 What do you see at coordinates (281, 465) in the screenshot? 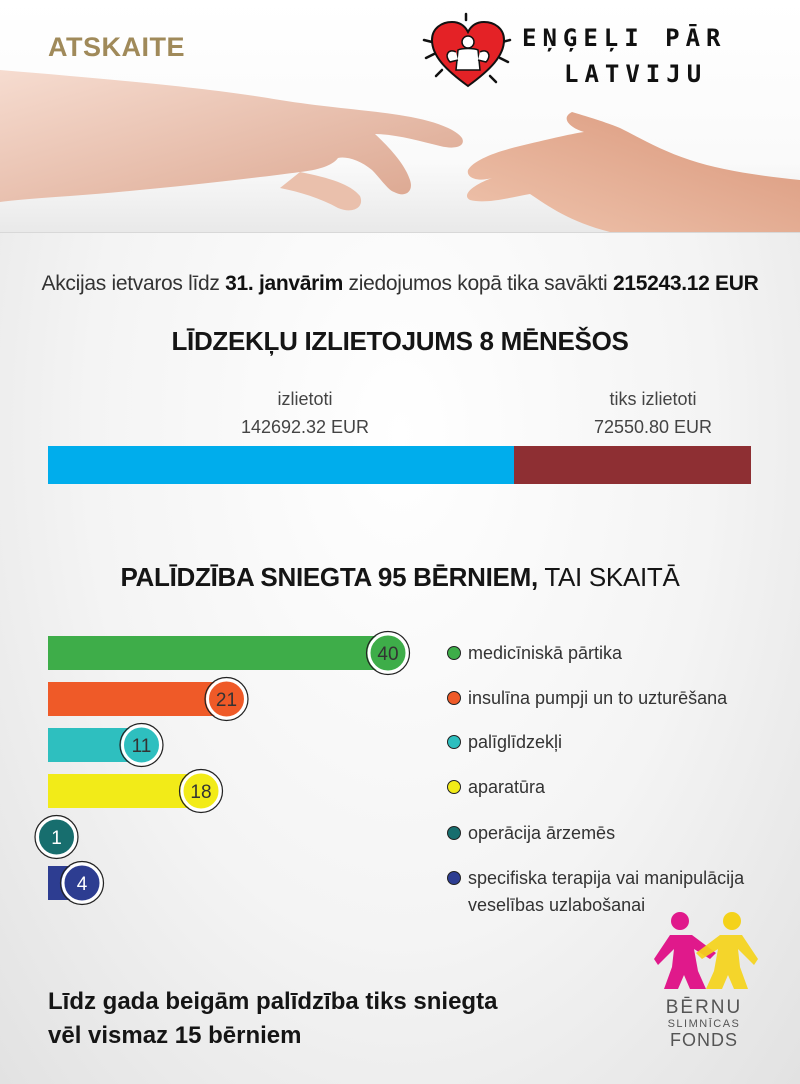
I see `spent-segment` at bounding box center [281, 465].